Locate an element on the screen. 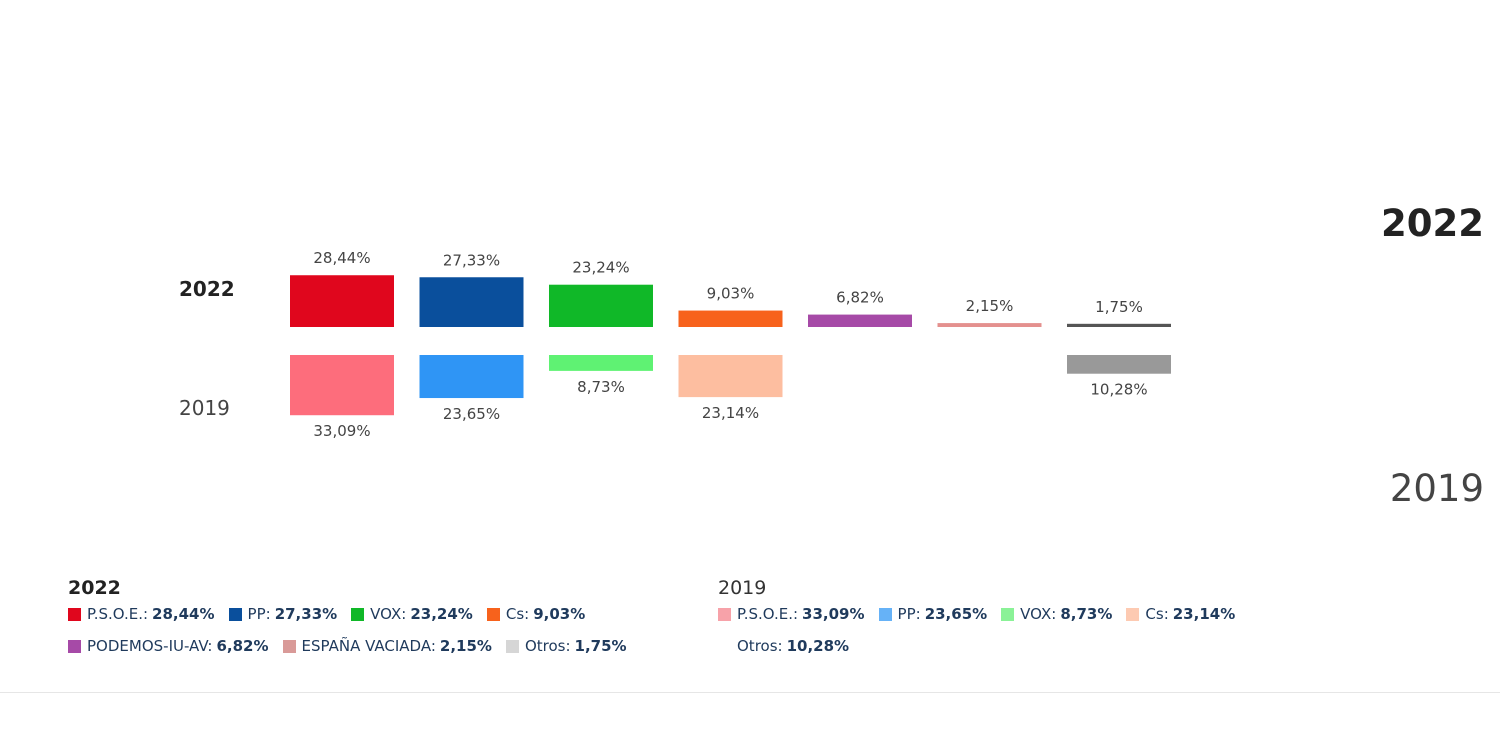  legend-item: VOX: 23,24% is located at coordinates (412, 614).